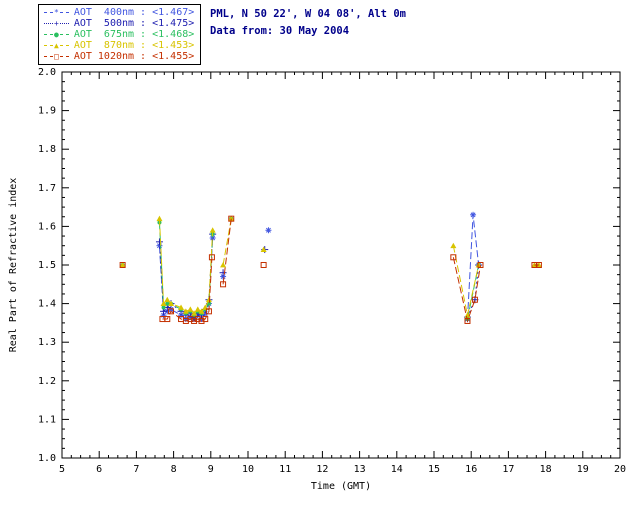  I want to click on x-tick-label: 13, so click(360, 469).